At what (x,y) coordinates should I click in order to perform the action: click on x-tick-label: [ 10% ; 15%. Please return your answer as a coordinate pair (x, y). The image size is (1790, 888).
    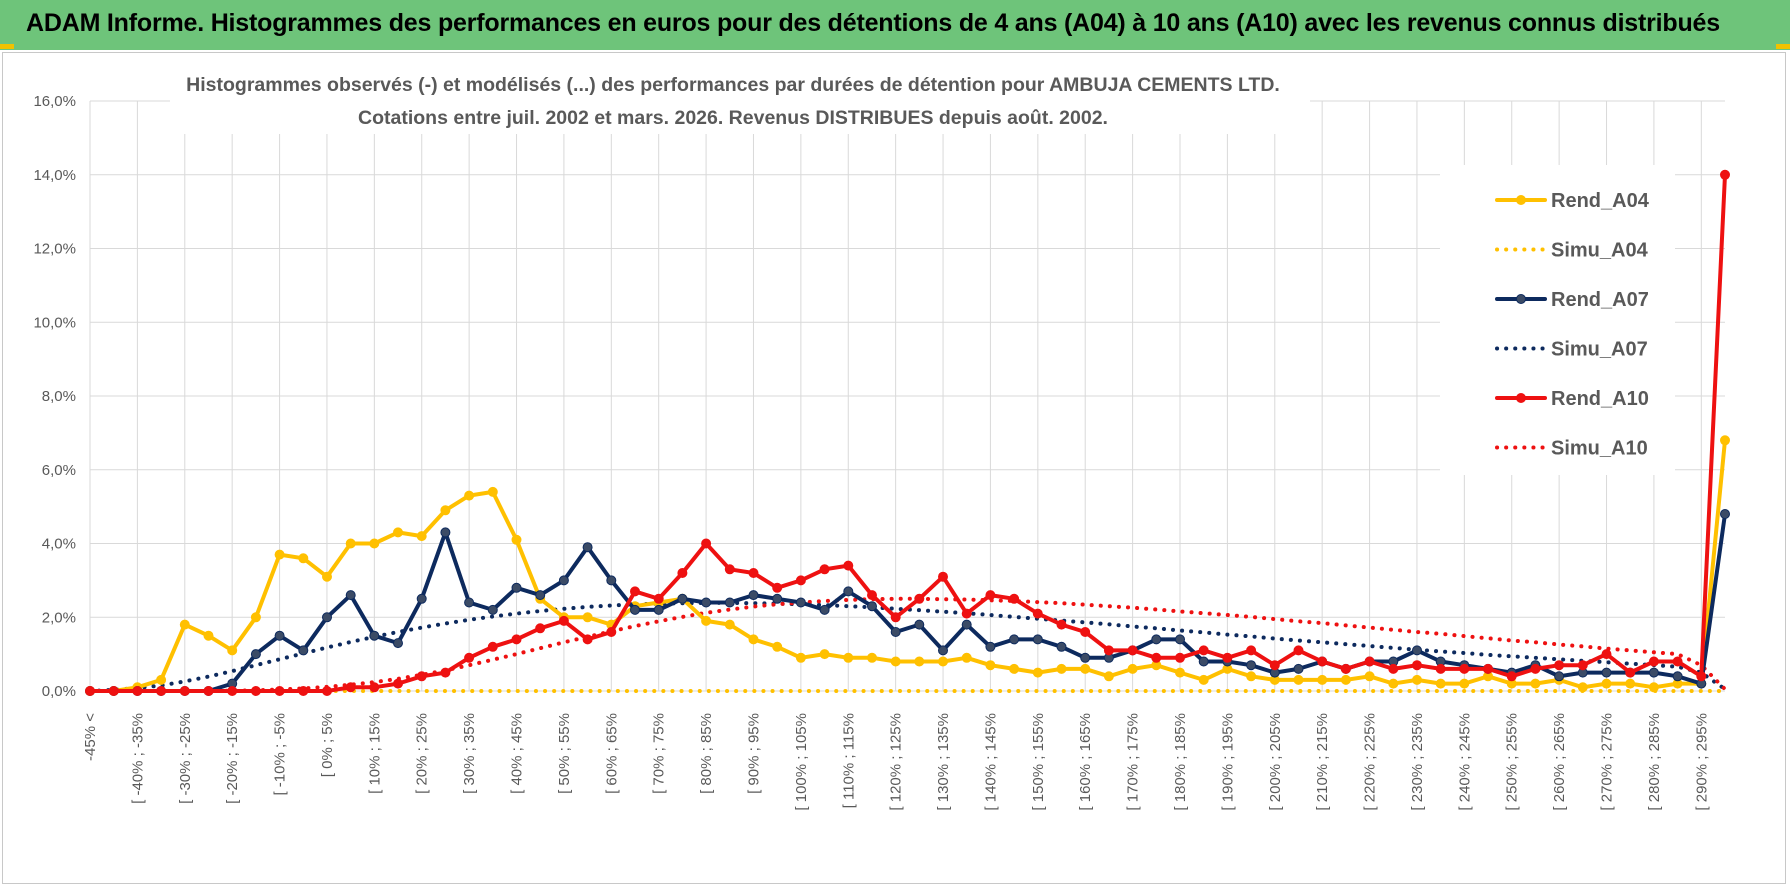
    Looking at the image, I should click on (374, 753).